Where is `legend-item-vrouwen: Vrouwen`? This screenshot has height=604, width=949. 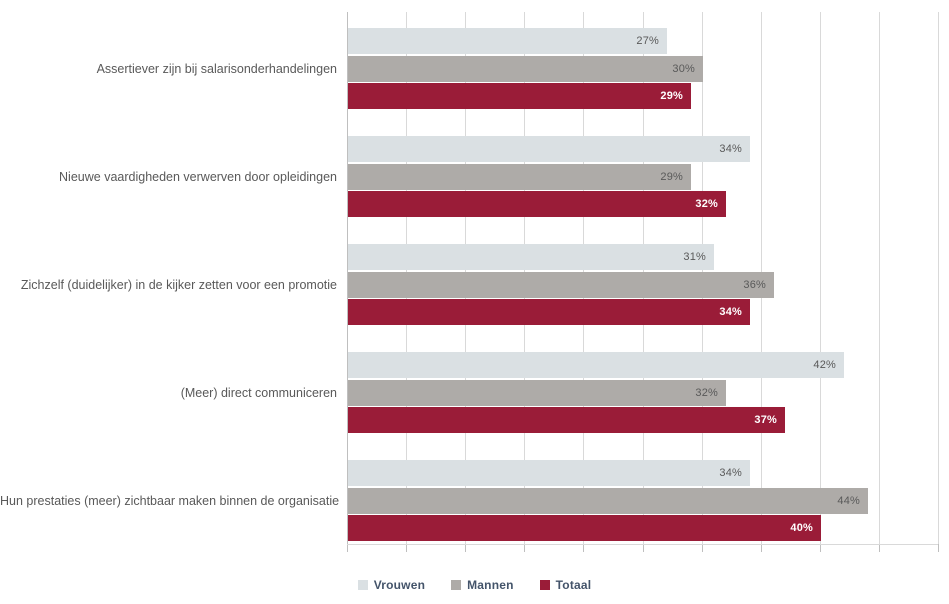 legend-item-vrouwen: Vrouwen is located at coordinates (391, 585).